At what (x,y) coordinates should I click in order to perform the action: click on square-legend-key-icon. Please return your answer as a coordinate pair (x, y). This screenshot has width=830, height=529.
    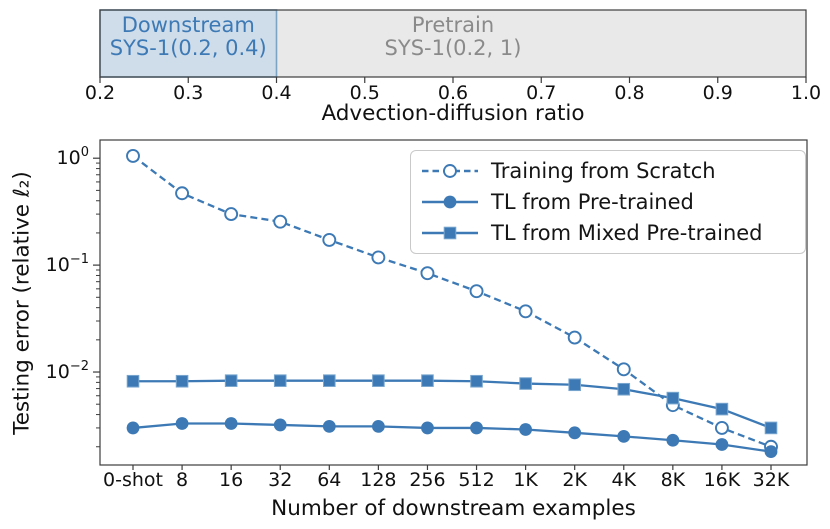
    Looking at the image, I should click on (450, 233).